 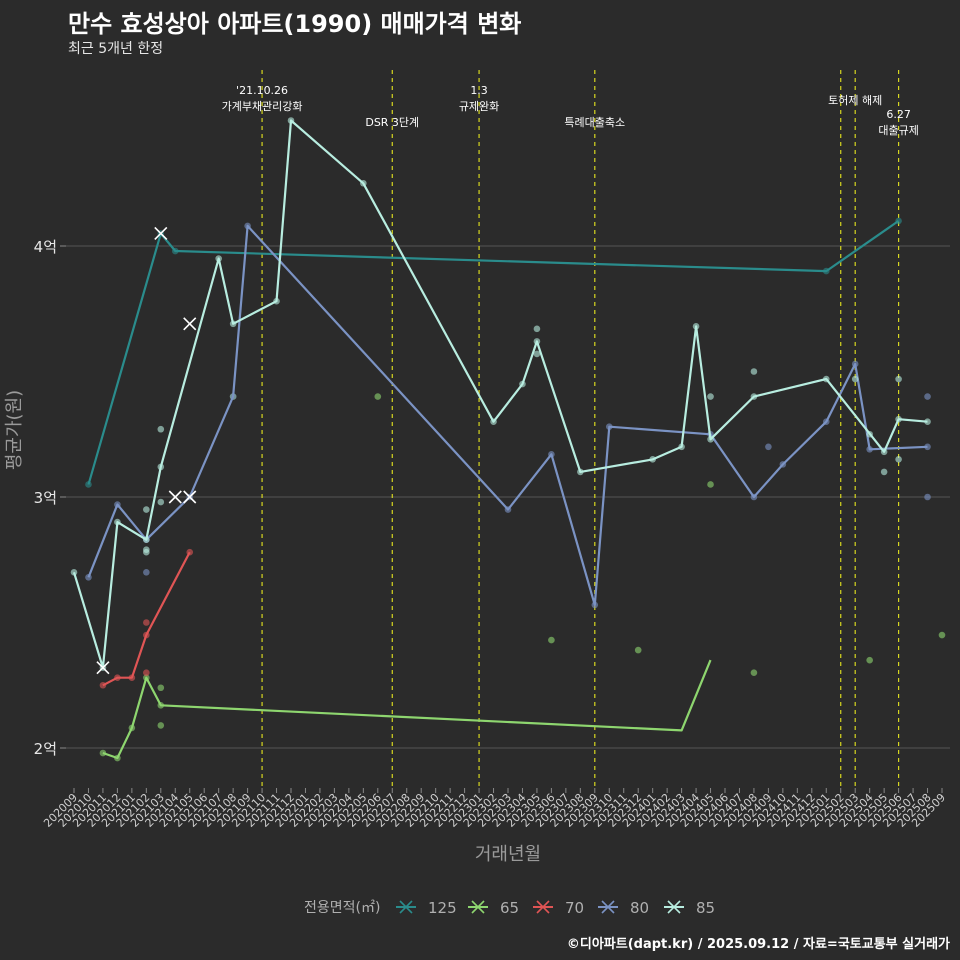 What do you see at coordinates (262, 106) in the screenshot?
I see `event-label-0-1: 가계부채관리강화` at bounding box center [262, 106].